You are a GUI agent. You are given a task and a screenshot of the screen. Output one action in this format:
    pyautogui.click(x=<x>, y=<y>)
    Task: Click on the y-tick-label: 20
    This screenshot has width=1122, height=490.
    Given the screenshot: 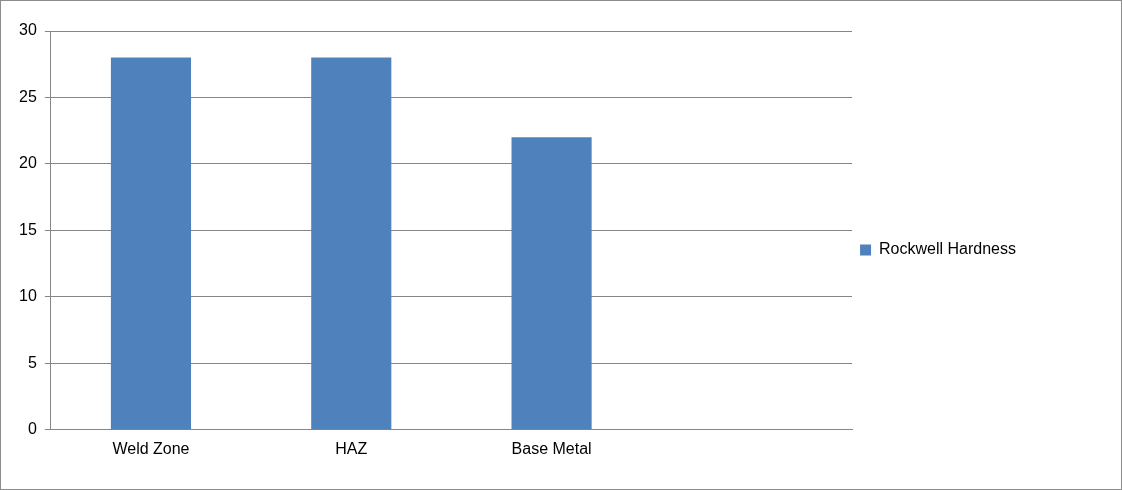 What is the action you would take?
    pyautogui.click(x=28, y=163)
    